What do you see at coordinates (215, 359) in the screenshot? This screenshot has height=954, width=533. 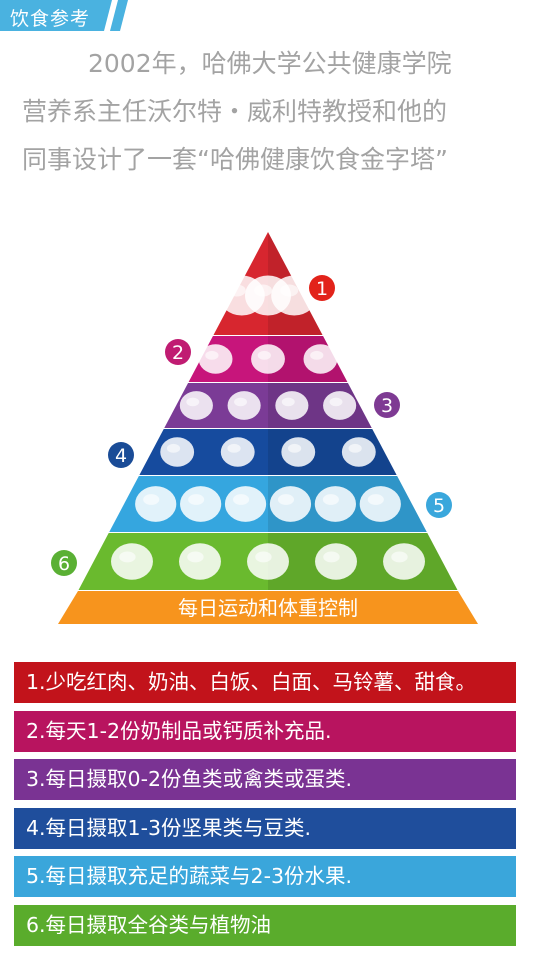 I see `milk-glass-icon` at bounding box center [215, 359].